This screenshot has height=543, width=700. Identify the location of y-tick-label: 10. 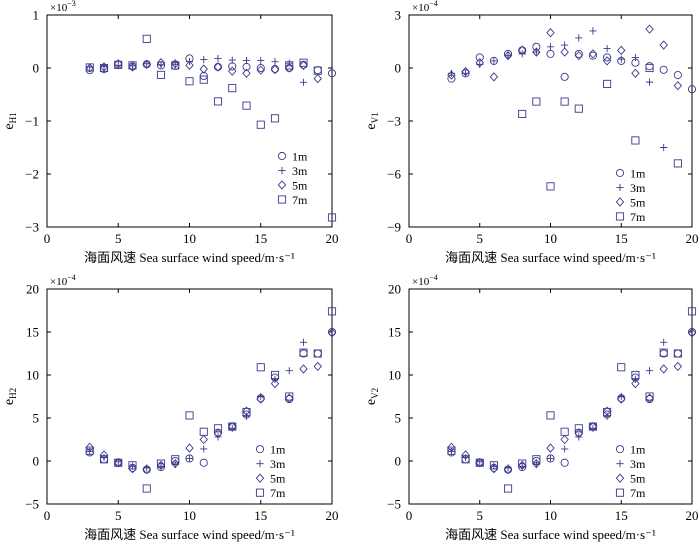
(394, 375).